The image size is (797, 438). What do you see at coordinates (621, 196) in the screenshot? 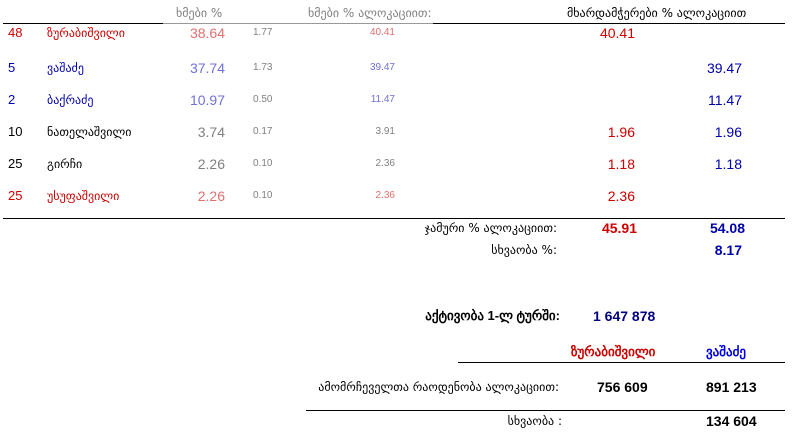
I see `supporters-red: 2.36` at bounding box center [621, 196].